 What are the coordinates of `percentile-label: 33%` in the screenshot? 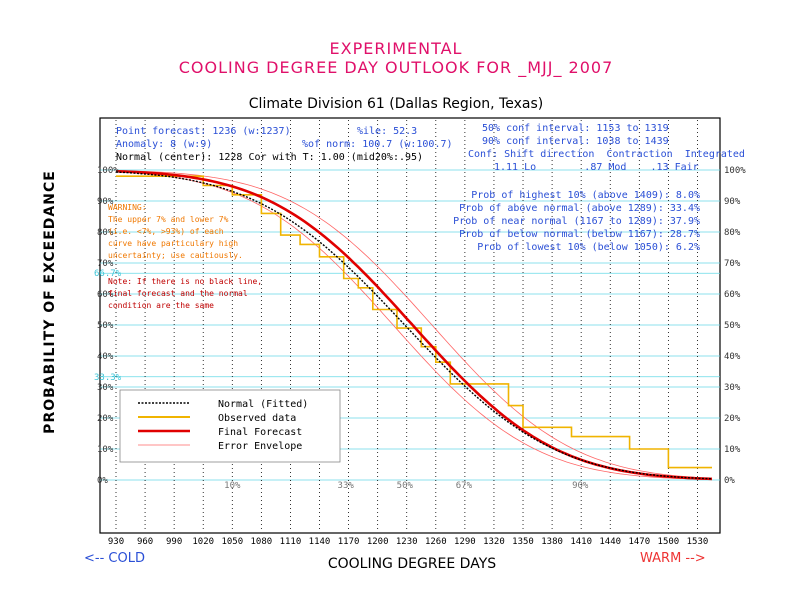 It's located at (346, 486).